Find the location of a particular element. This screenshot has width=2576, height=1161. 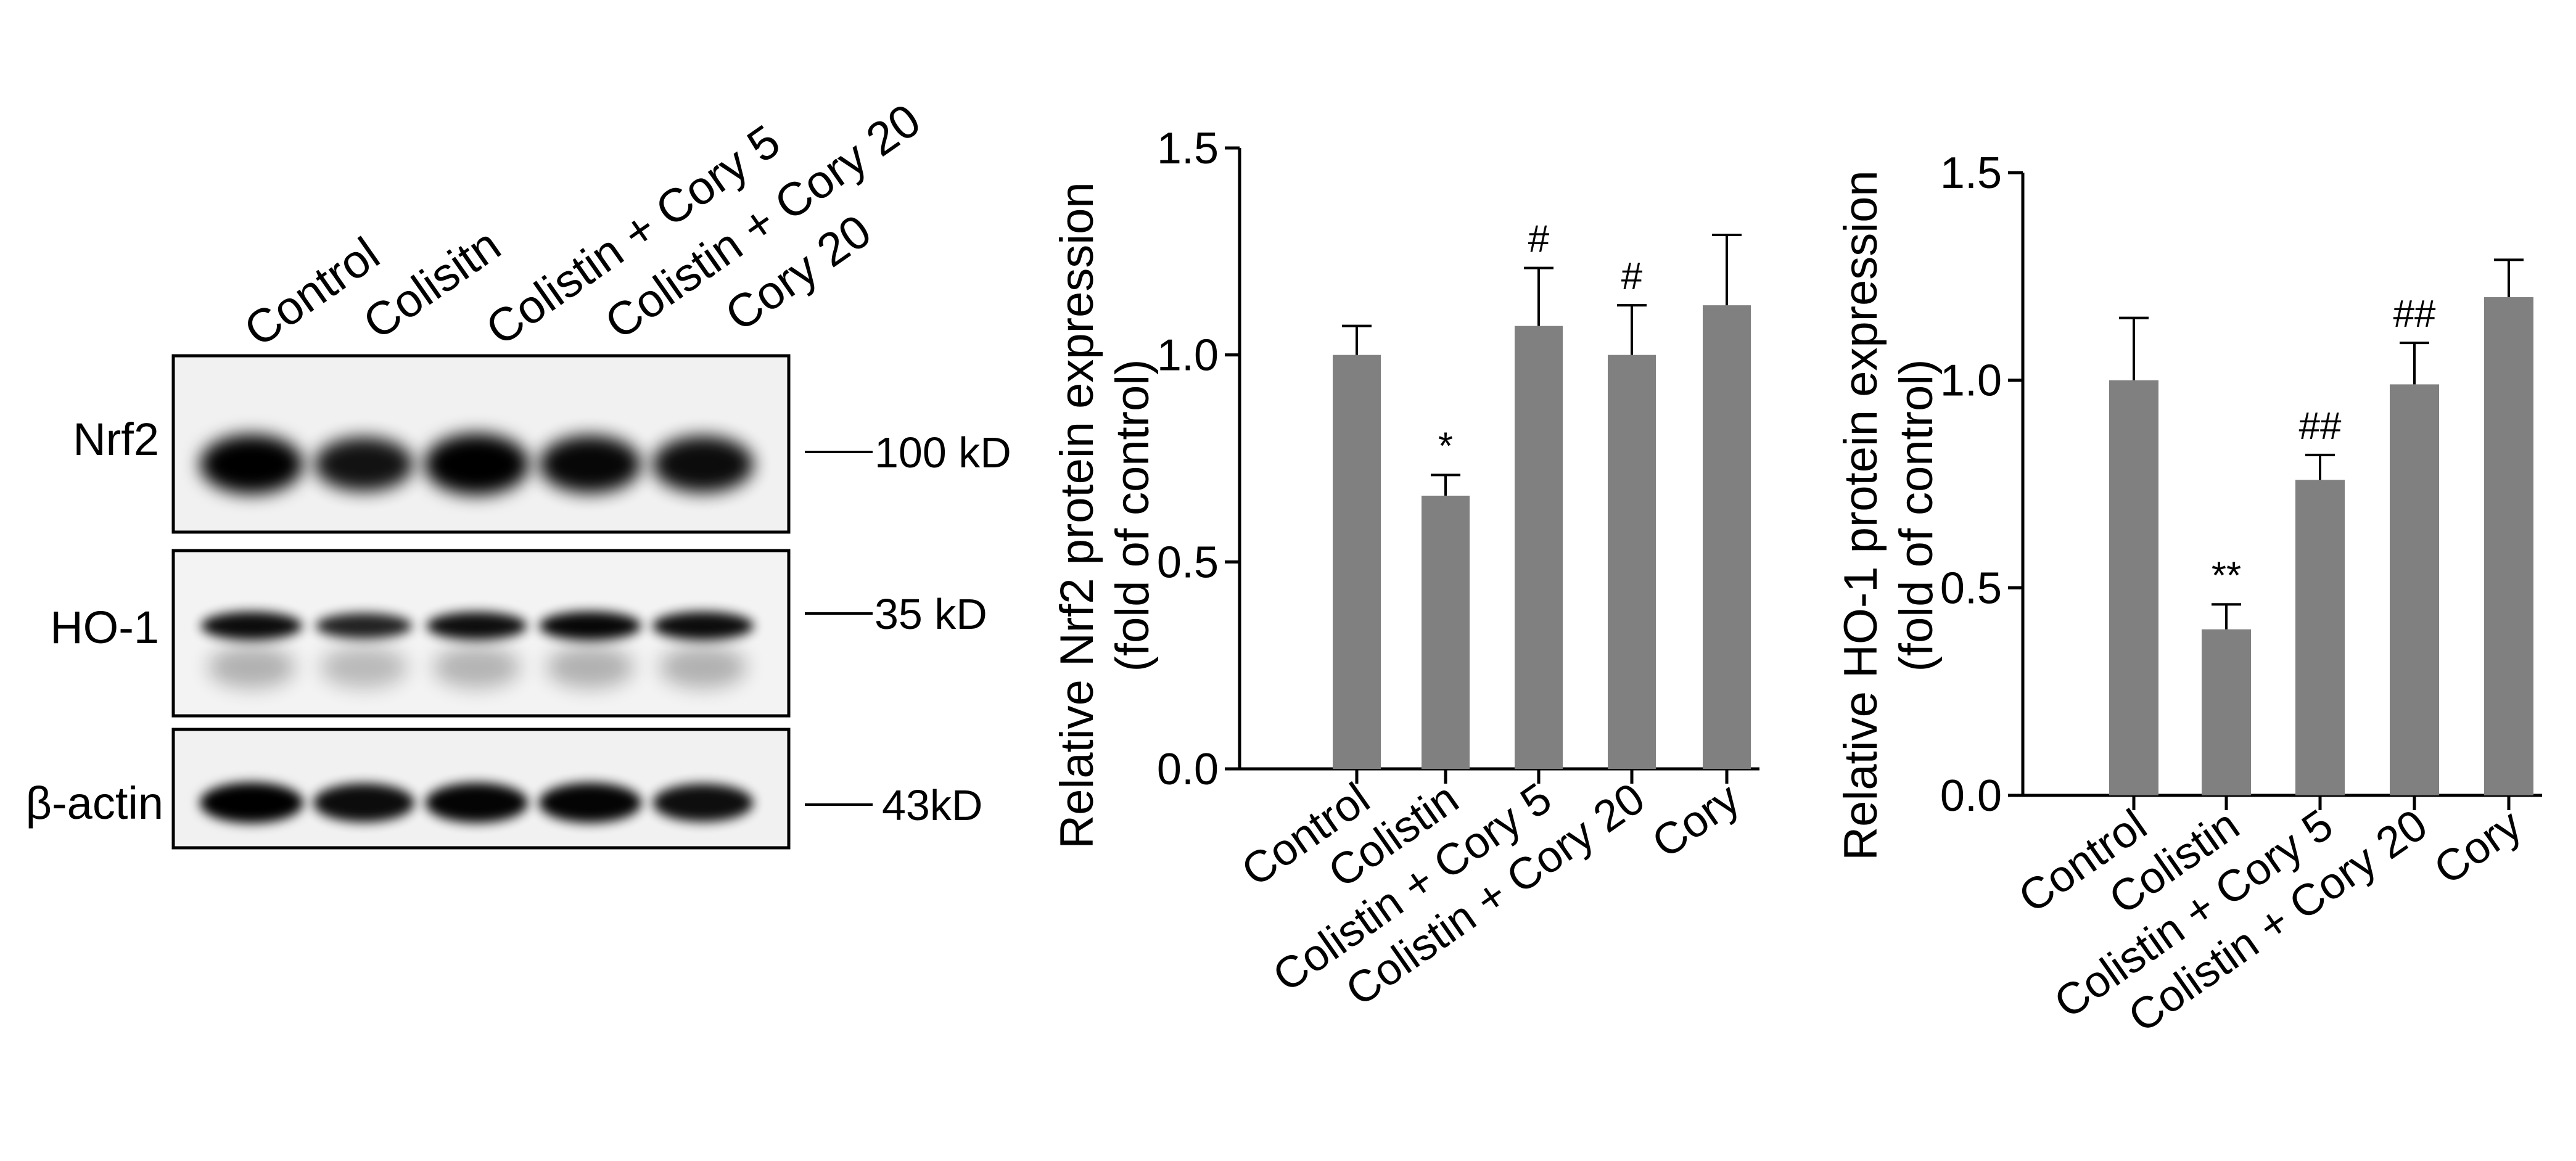

blot-ho1: HO-1 35 kD is located at coordinates (518, 633).